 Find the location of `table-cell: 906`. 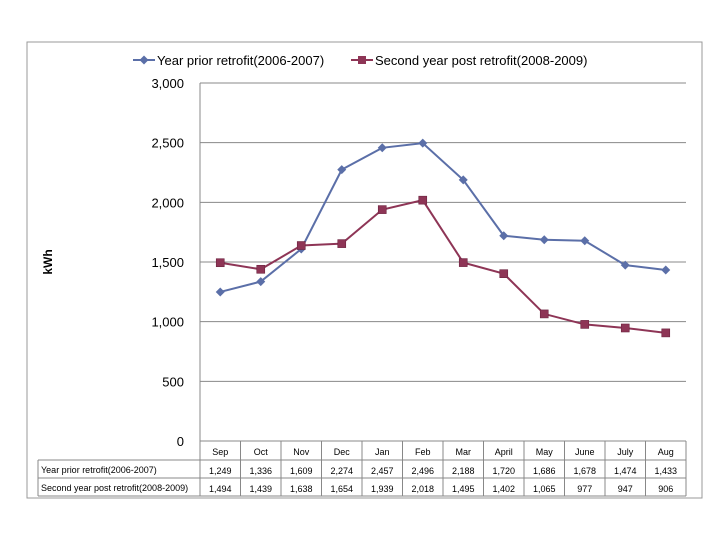

table-cell: 906 is located at coordinates (665, 489).